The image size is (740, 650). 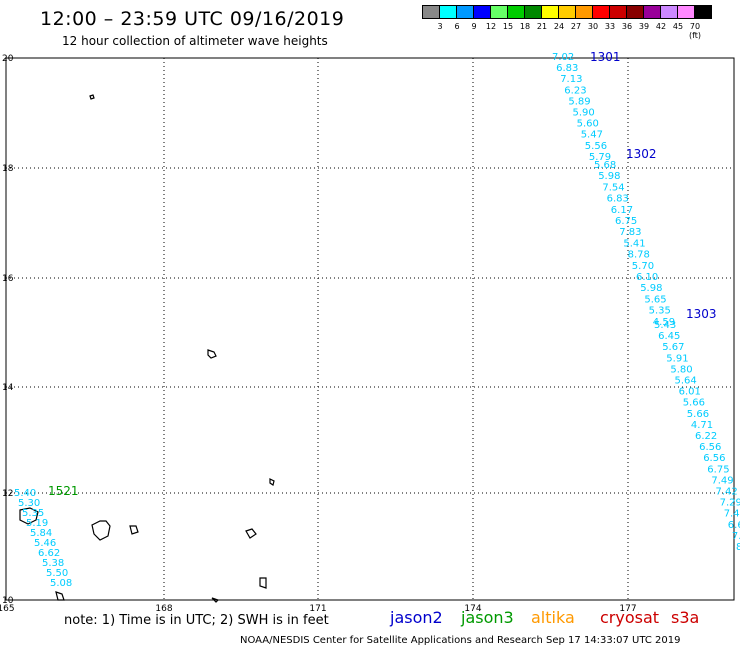 What do you see at coordinates (738, 547) in the screenshot?
I see `wave-height-label: 8.` at bounding box center [738, 547].